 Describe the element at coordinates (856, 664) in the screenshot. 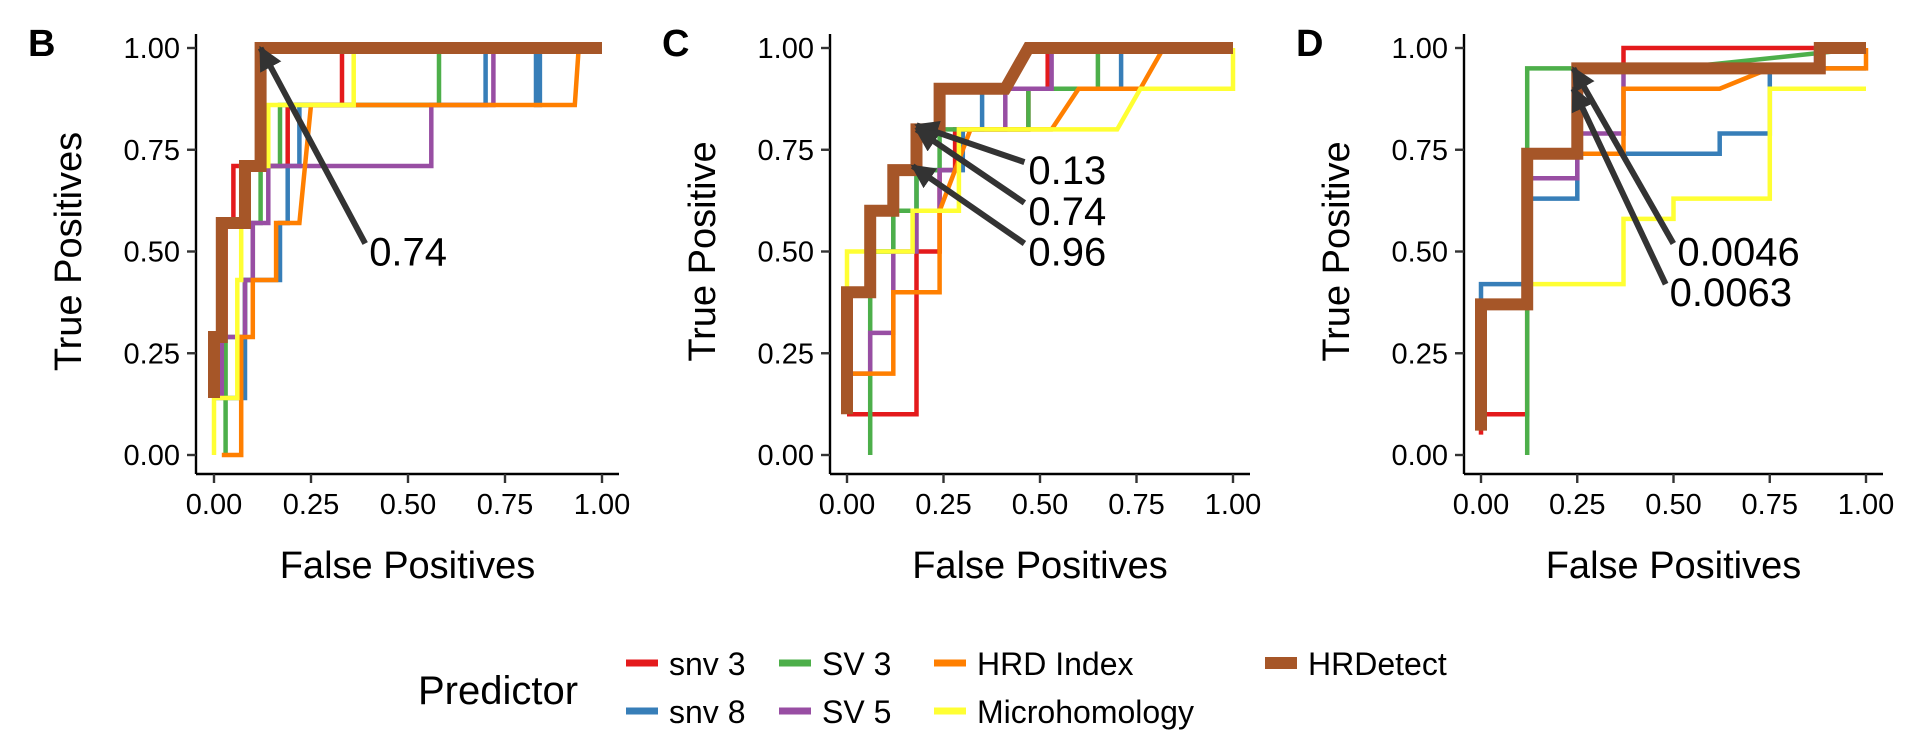

I see `legend-label: SV 3` at that location.